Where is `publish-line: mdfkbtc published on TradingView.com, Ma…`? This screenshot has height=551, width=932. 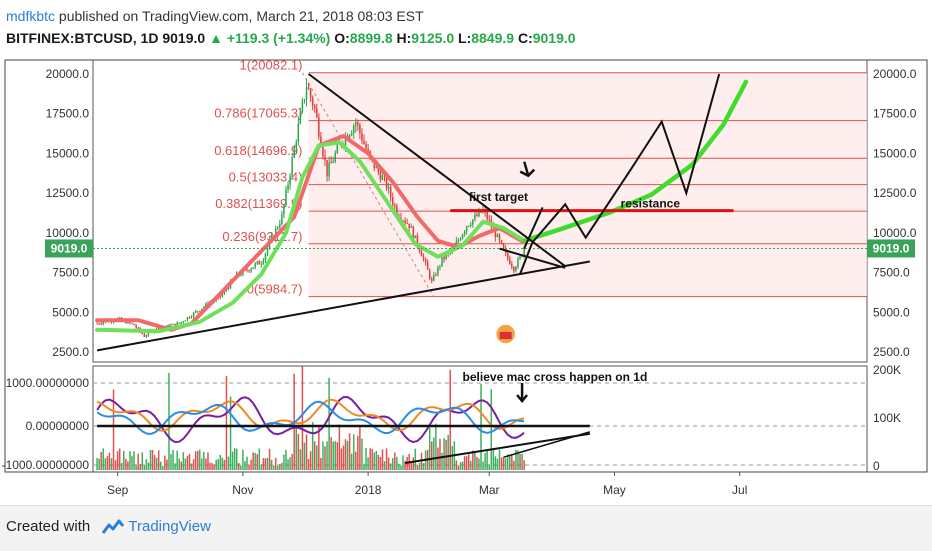
publish-line: mdfkbtc published on TradingView.com, Ma… is located at coordinates (215, 16).